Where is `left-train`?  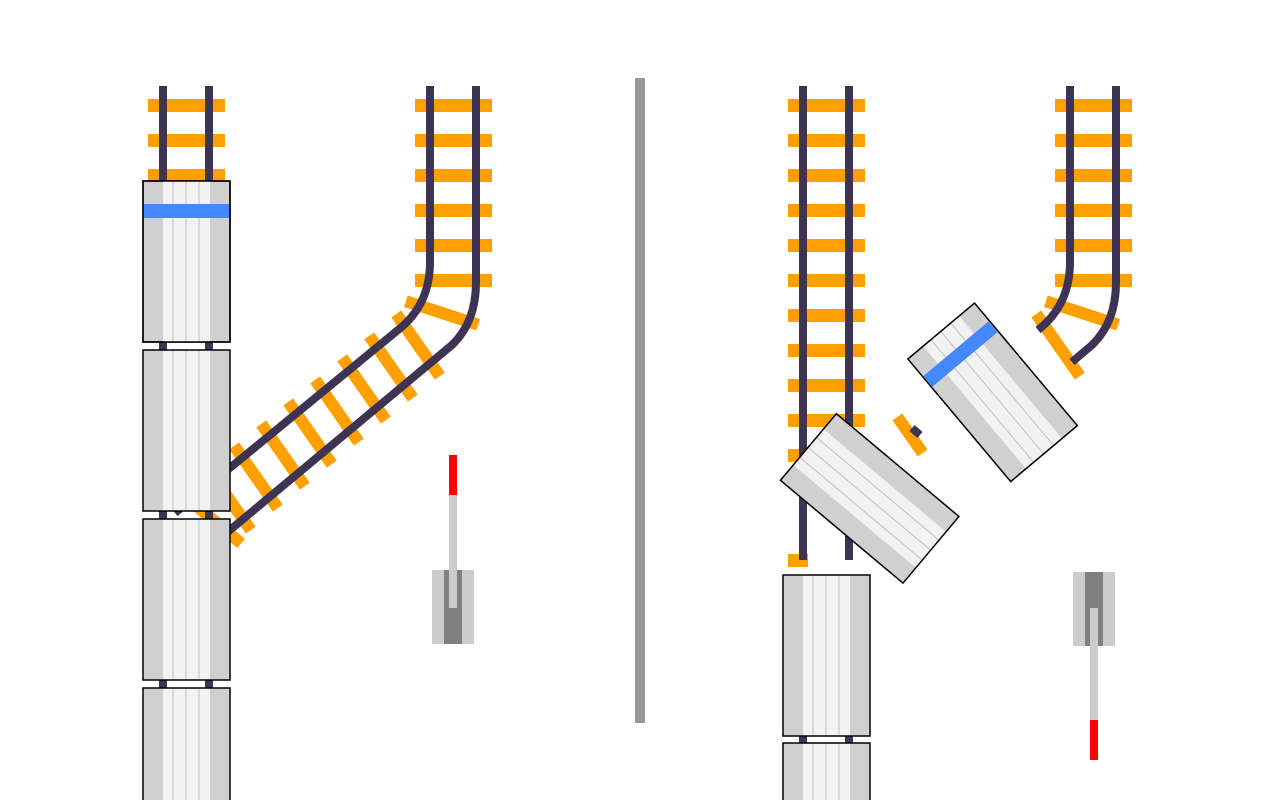
left-train is located at coordinates (186, 490).